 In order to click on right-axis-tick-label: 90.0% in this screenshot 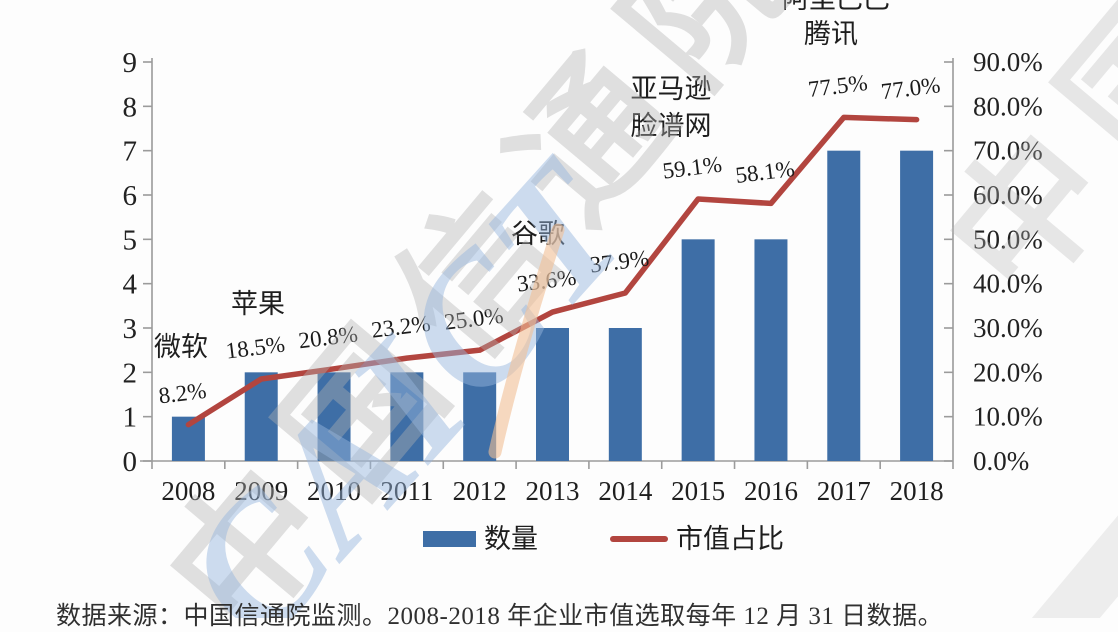, I will do `click(1008, 62)`.